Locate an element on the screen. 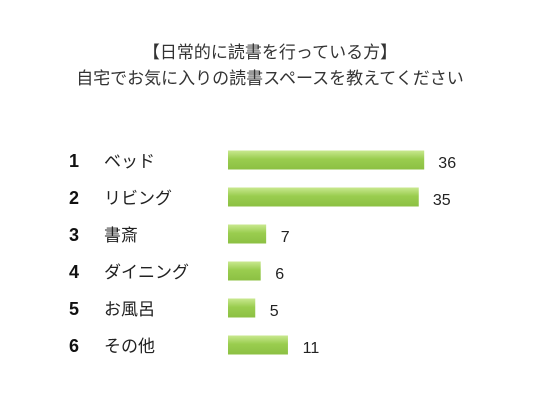 This screenshot has height=400, width=540. value-label: 7 is located at coordinates (285, 237).